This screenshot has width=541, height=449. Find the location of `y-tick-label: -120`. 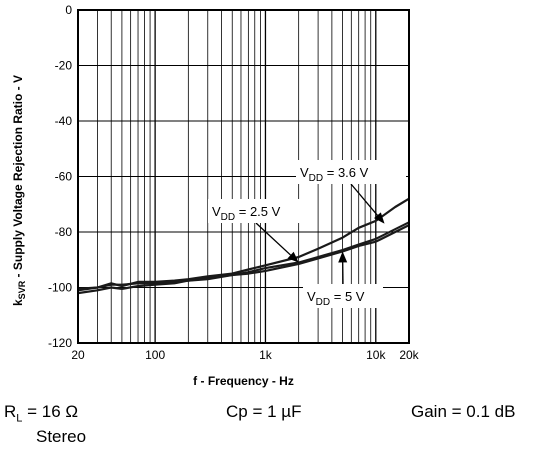

y-tick-label: -120 is located at coordinates (60, 343).